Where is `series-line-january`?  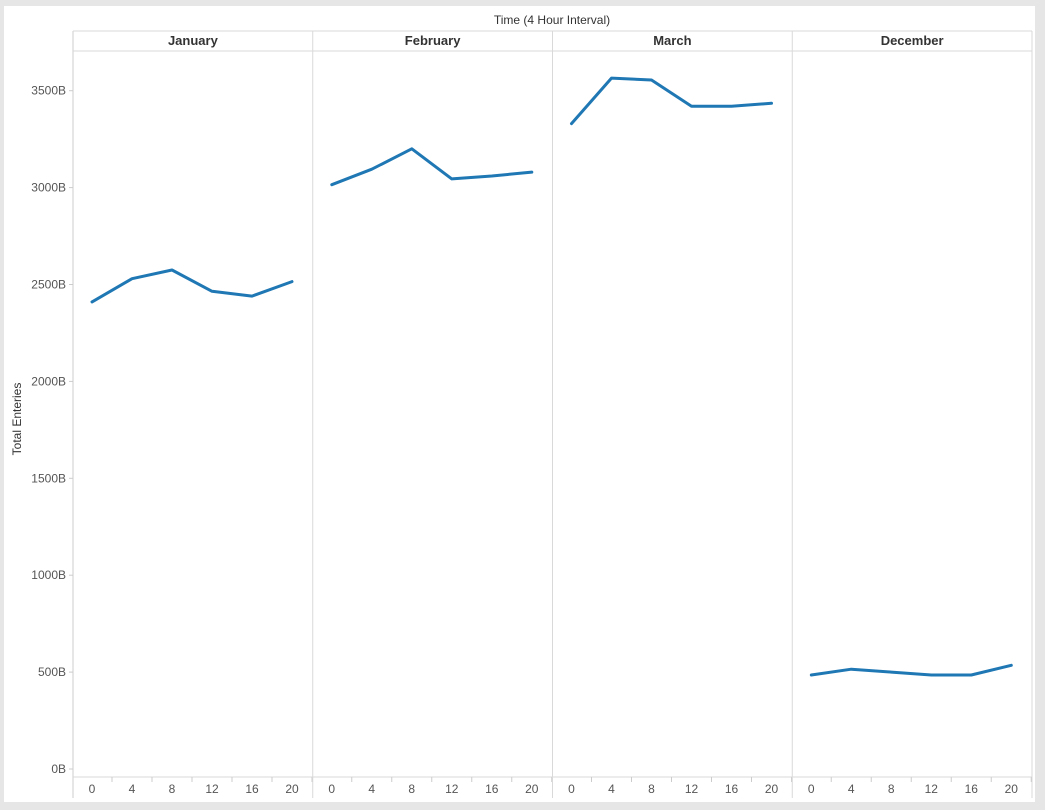
series-line-january is located at coordinates (192, 286).